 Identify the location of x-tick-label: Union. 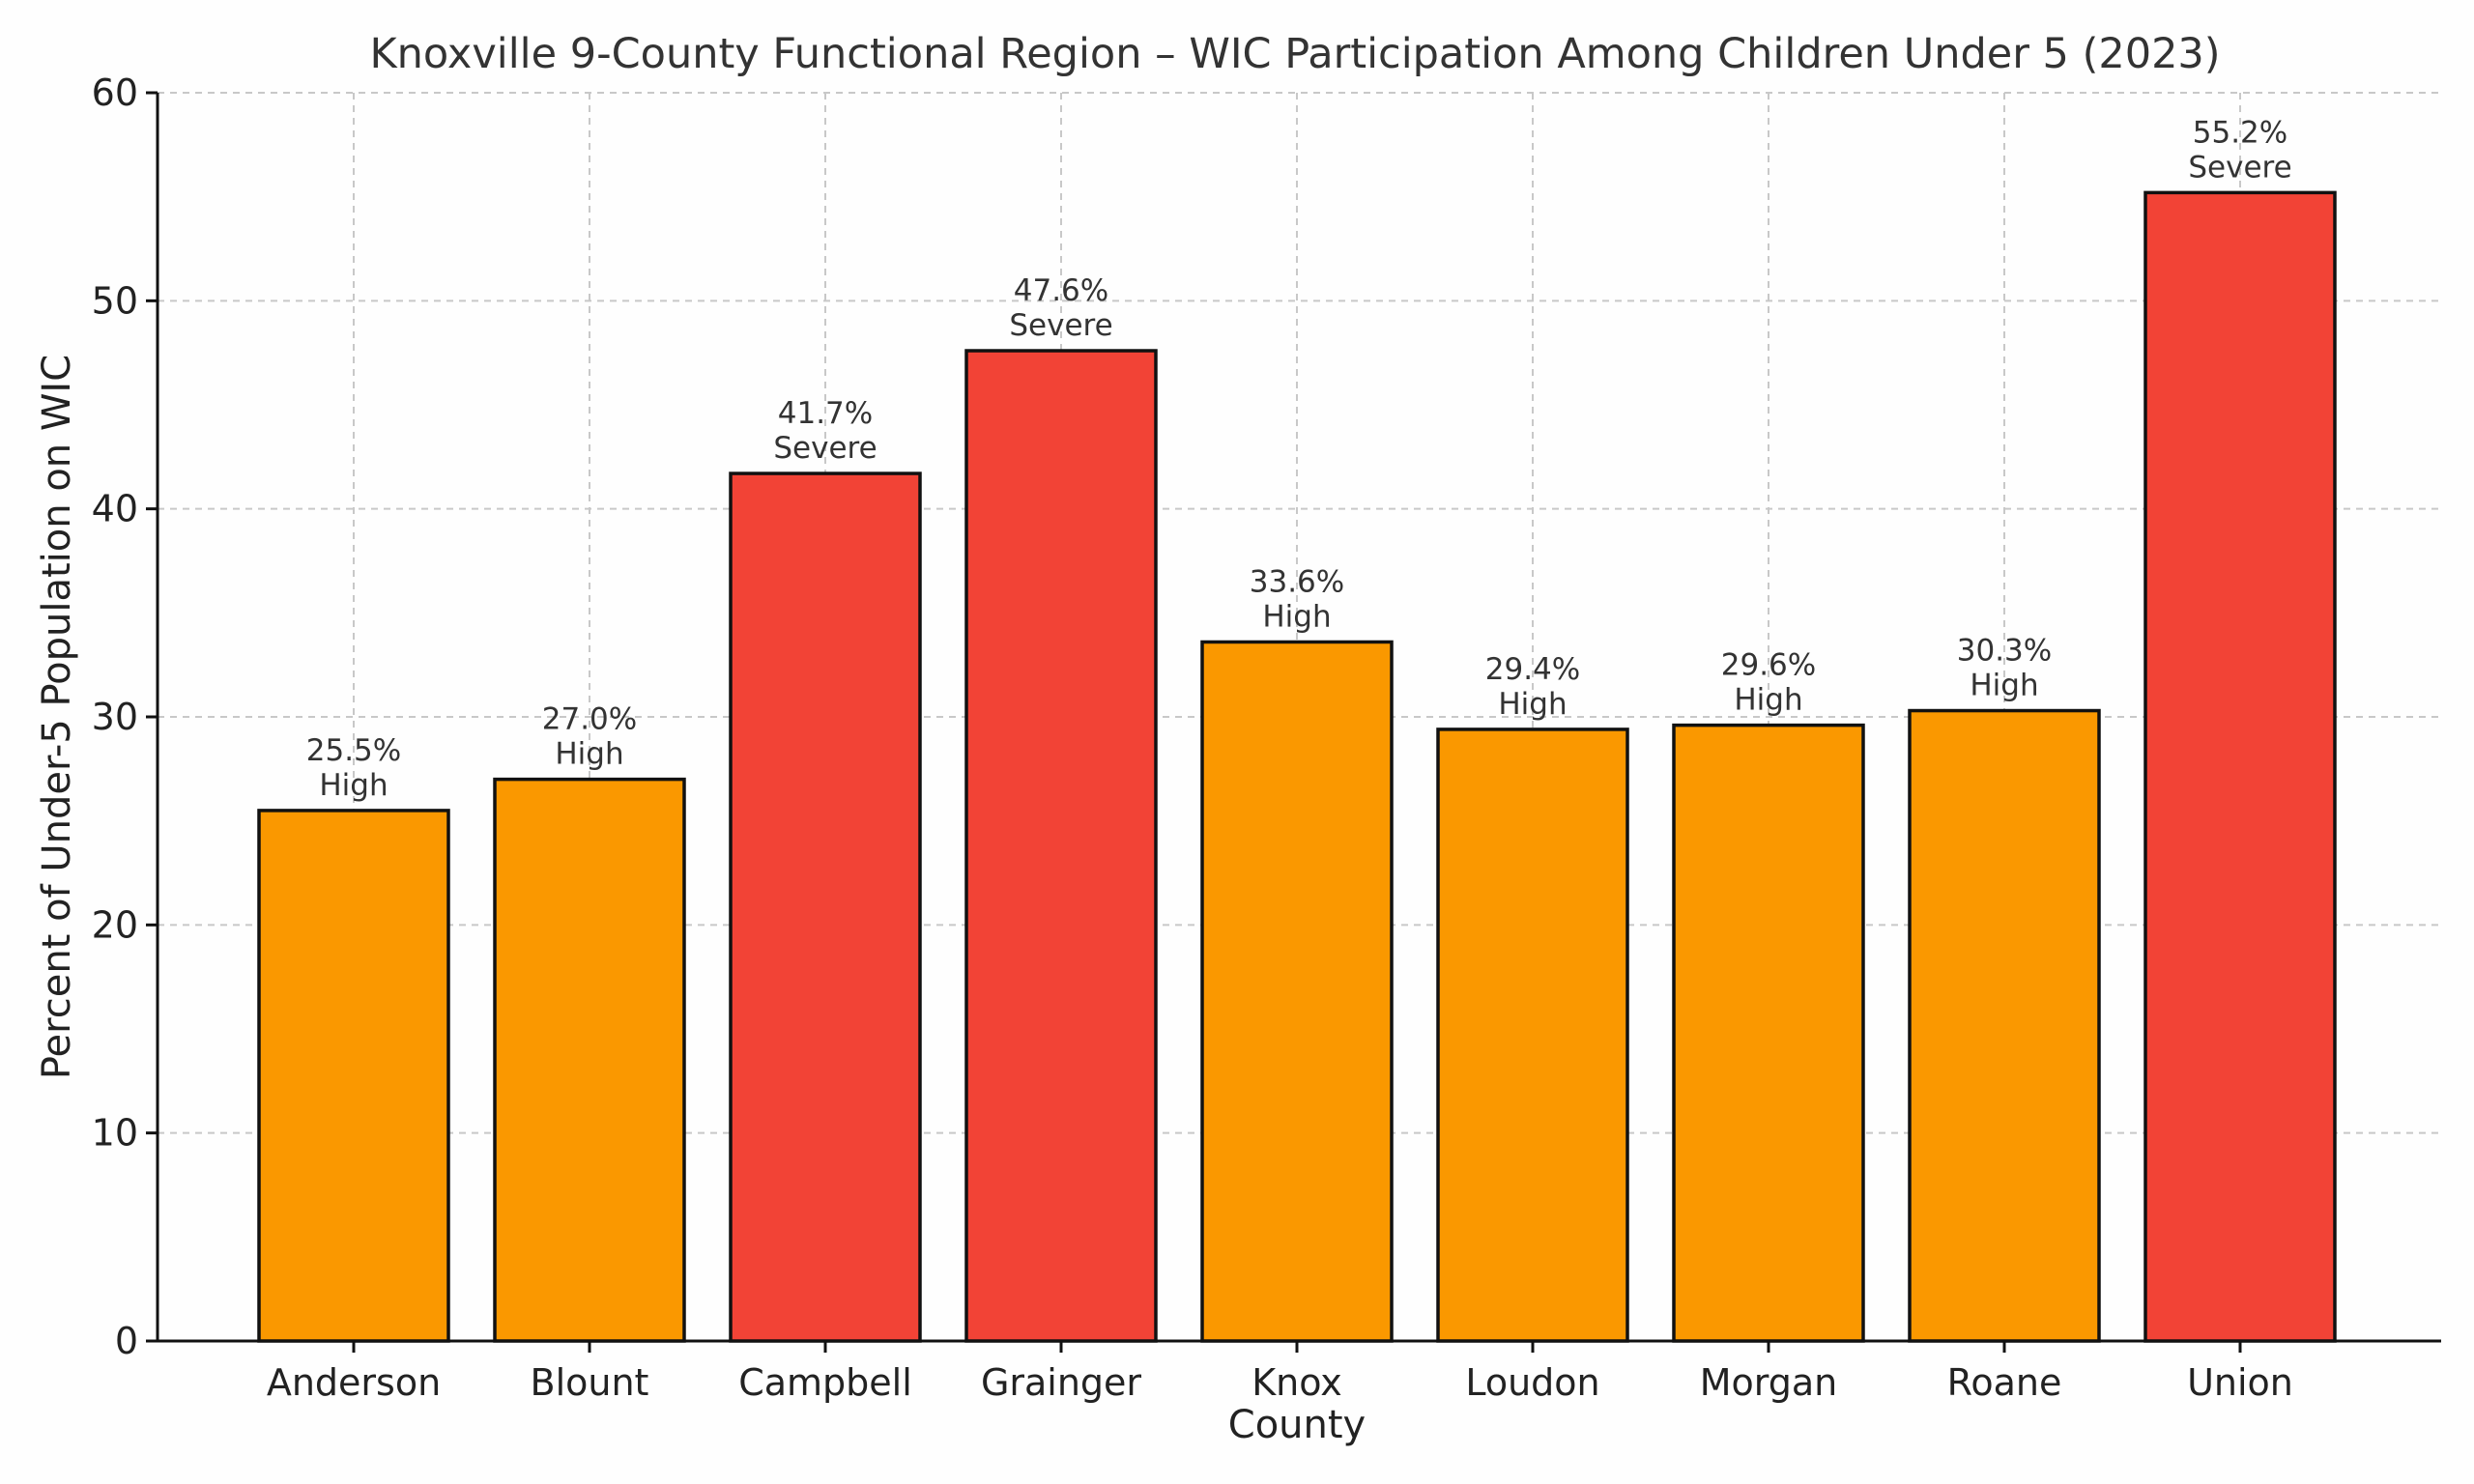
(2240, 1383).